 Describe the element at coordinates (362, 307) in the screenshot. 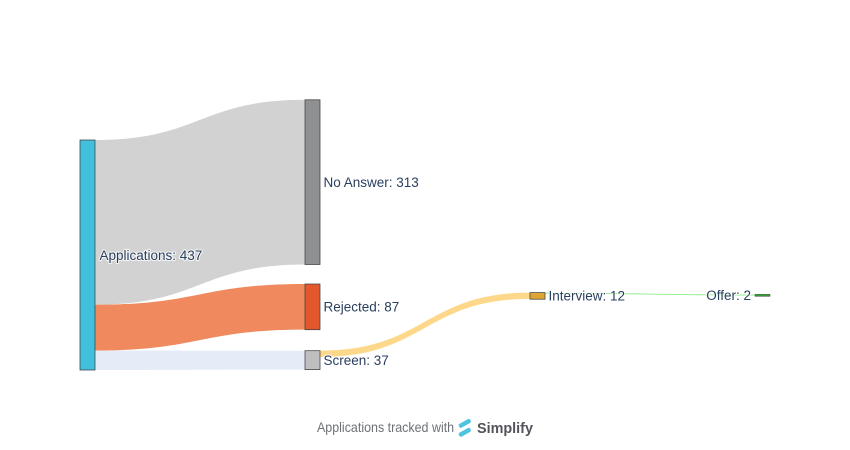

I see `svg-text: Rejected: 87` at that location.